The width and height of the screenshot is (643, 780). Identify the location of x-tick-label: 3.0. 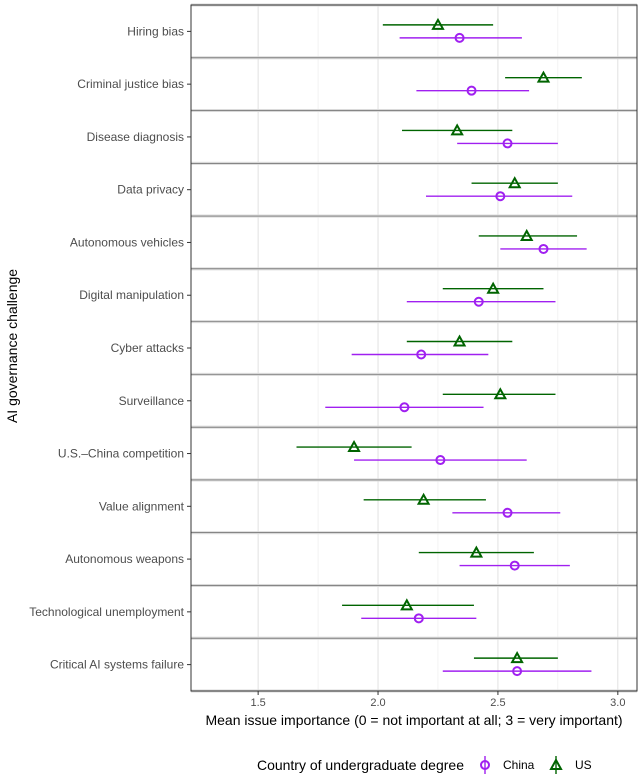
(617, 703).